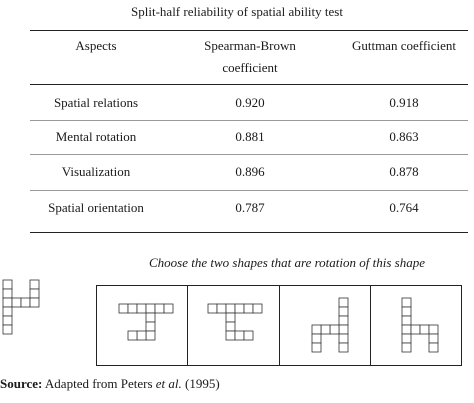 The height and width of the screenshot is (403, 474). Describe the element at coordinates (404, 136) in the screenshot. I see `row-guttman: 0.863` at that location.